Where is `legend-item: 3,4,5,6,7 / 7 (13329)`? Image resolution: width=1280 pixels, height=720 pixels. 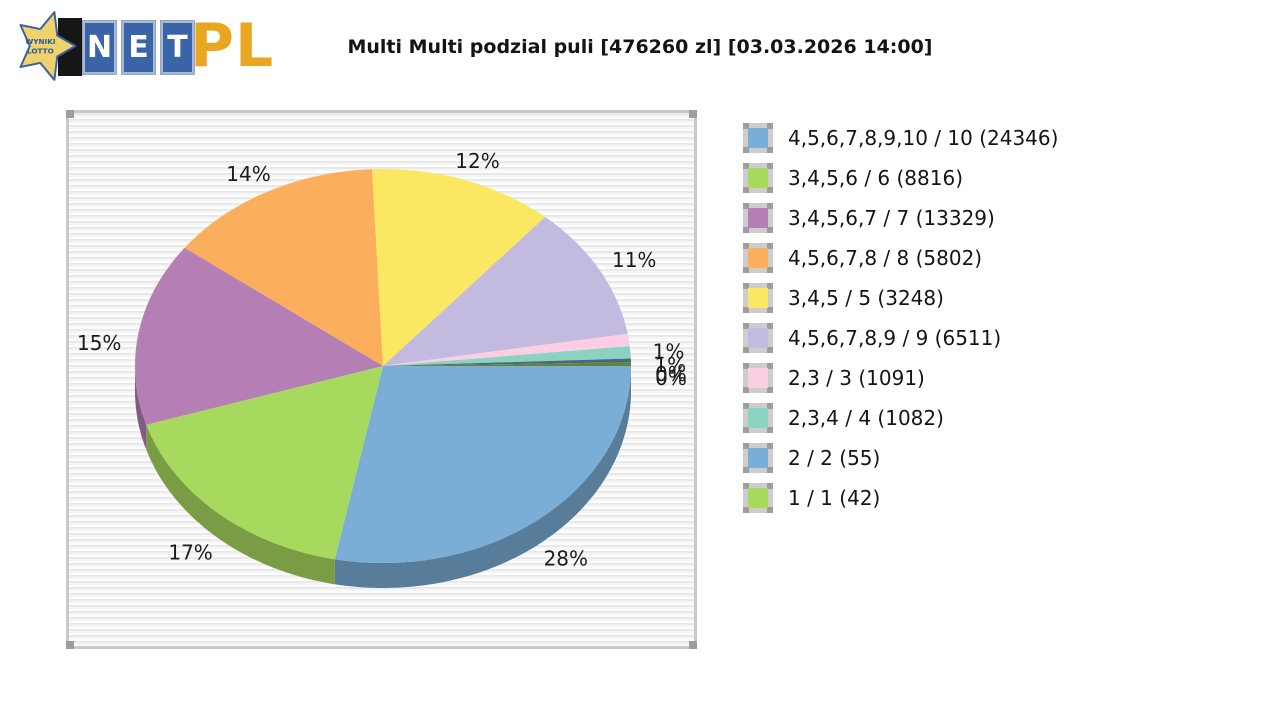 legend-item: 3,4,5,6,7 / 7 (13329) is located at coordinates (900, 218).